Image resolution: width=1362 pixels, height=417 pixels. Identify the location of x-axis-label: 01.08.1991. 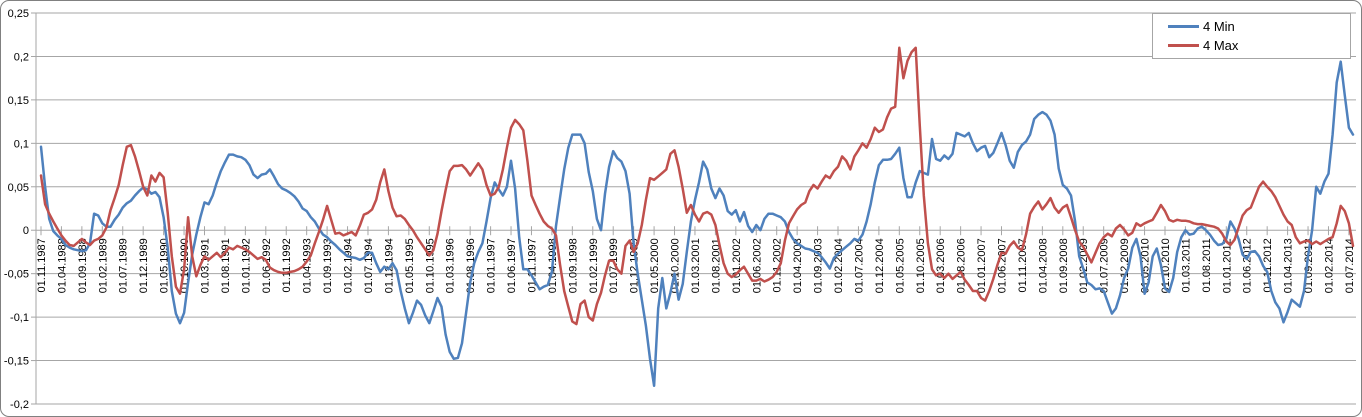
(226, 265).